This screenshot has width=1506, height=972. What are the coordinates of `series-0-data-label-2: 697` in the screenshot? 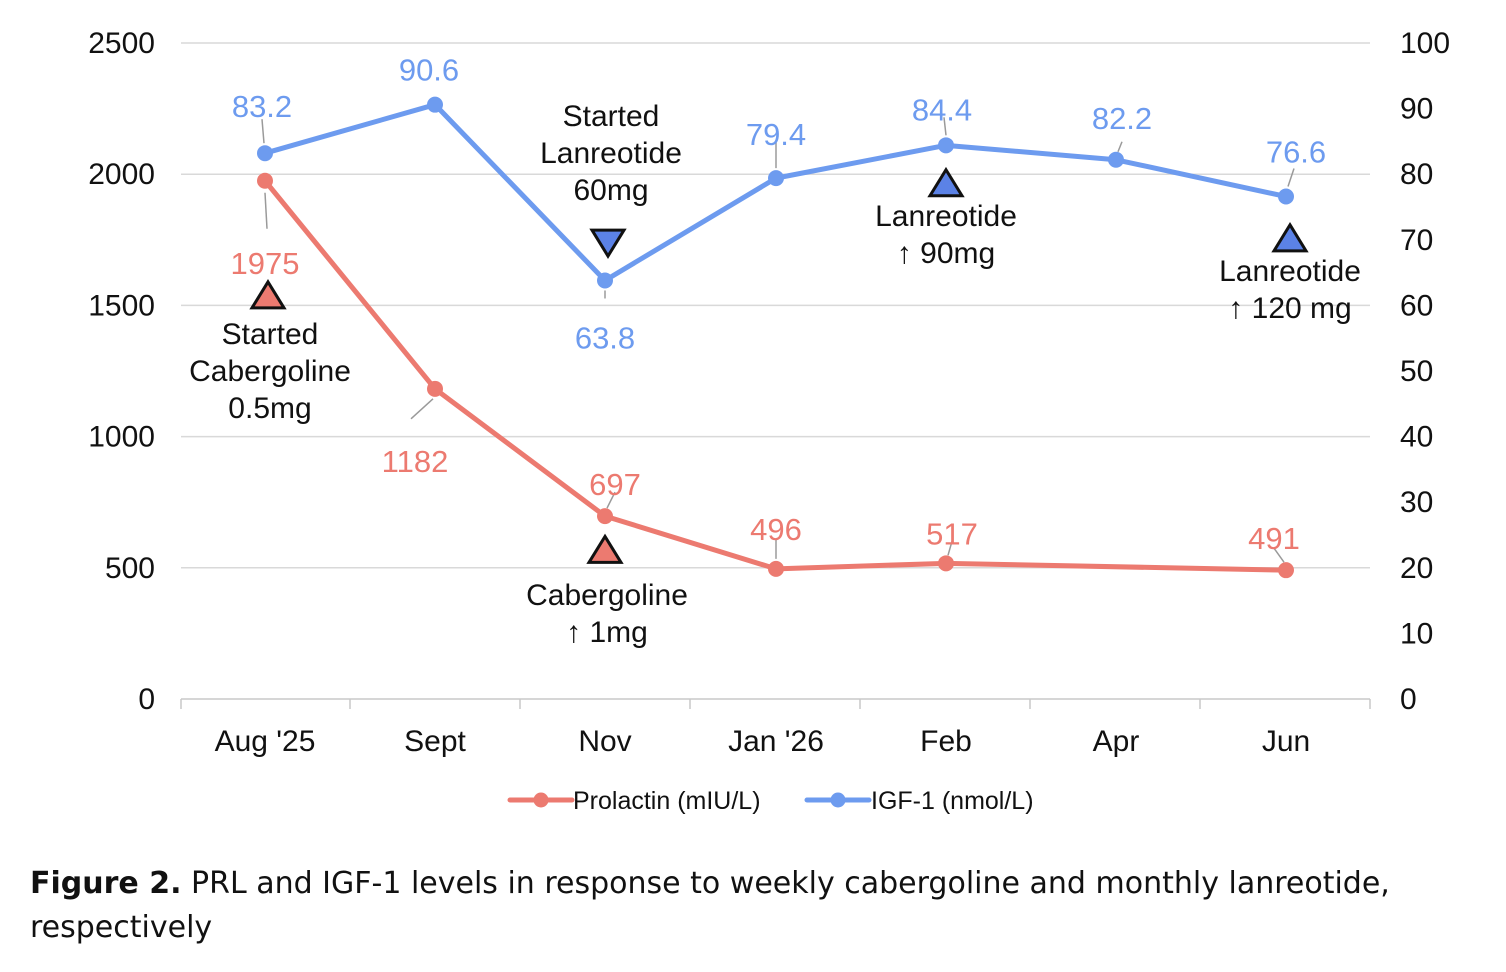 It's located at (615, 484).